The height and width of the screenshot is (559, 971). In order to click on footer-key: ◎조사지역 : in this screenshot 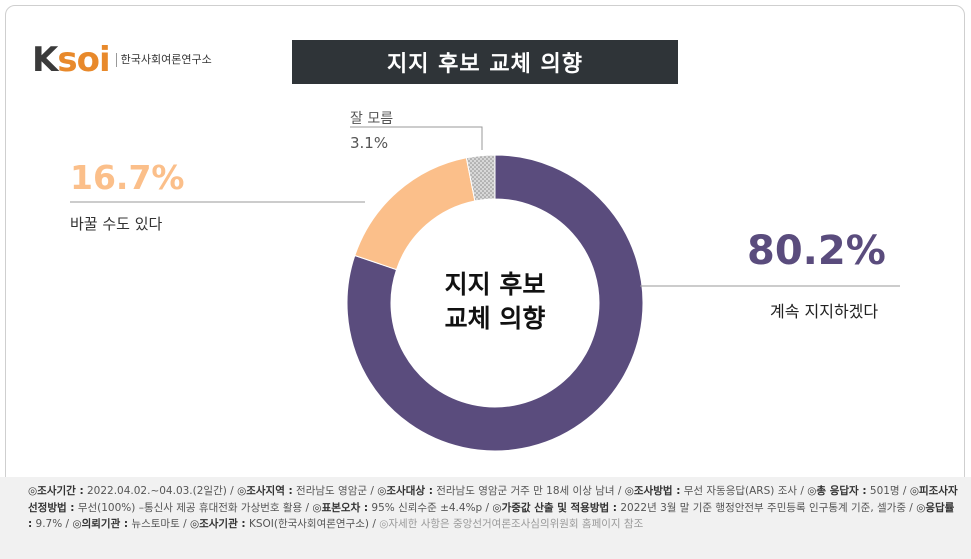, I will do `click(265, 491)`.